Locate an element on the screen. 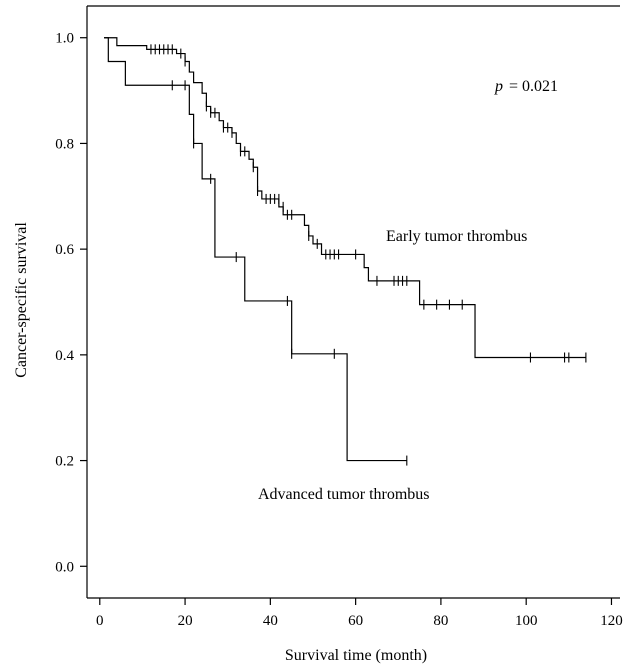  y-tick-label: 0.8 is located at coordinates (64, 144).